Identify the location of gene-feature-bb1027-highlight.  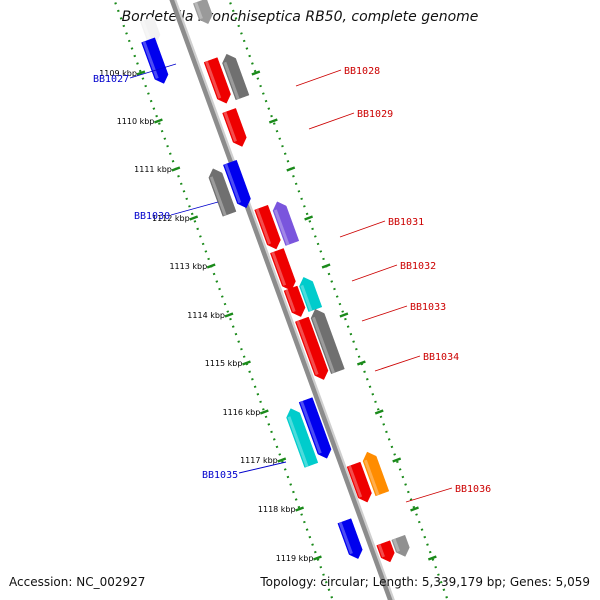
(150, 60).